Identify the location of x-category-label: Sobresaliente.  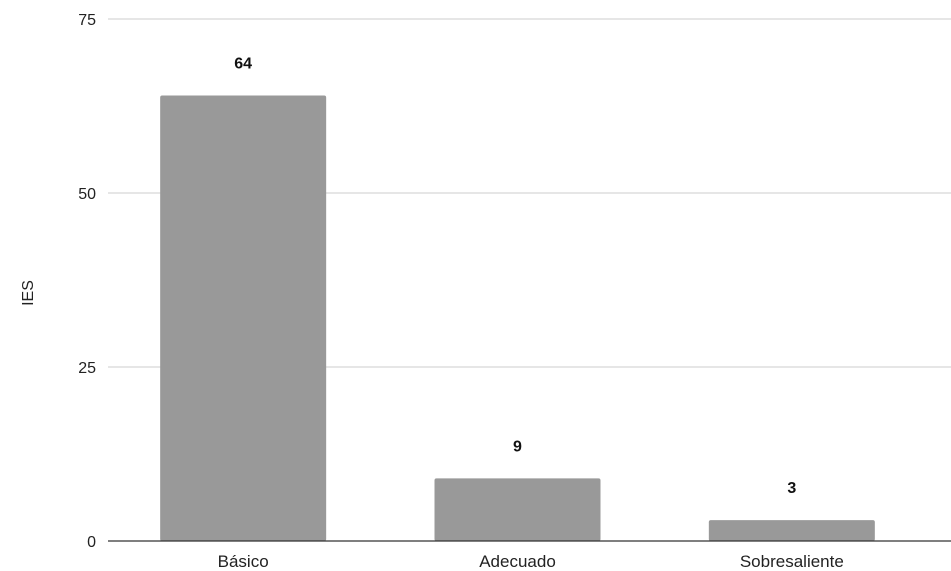
(792, 561).